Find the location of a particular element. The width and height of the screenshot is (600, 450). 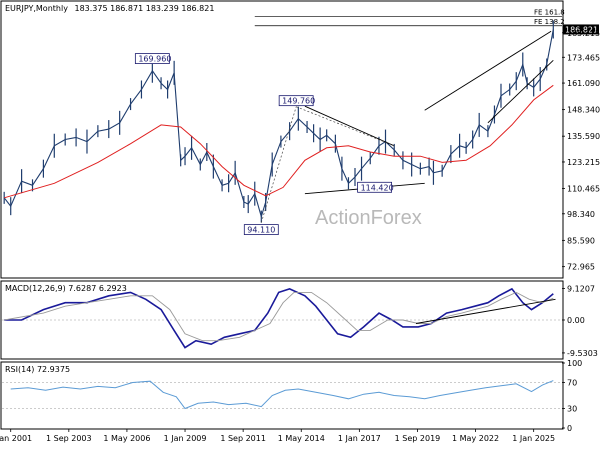

x-tick-label: 1 May 2006 is located at coordinates (126, 438).